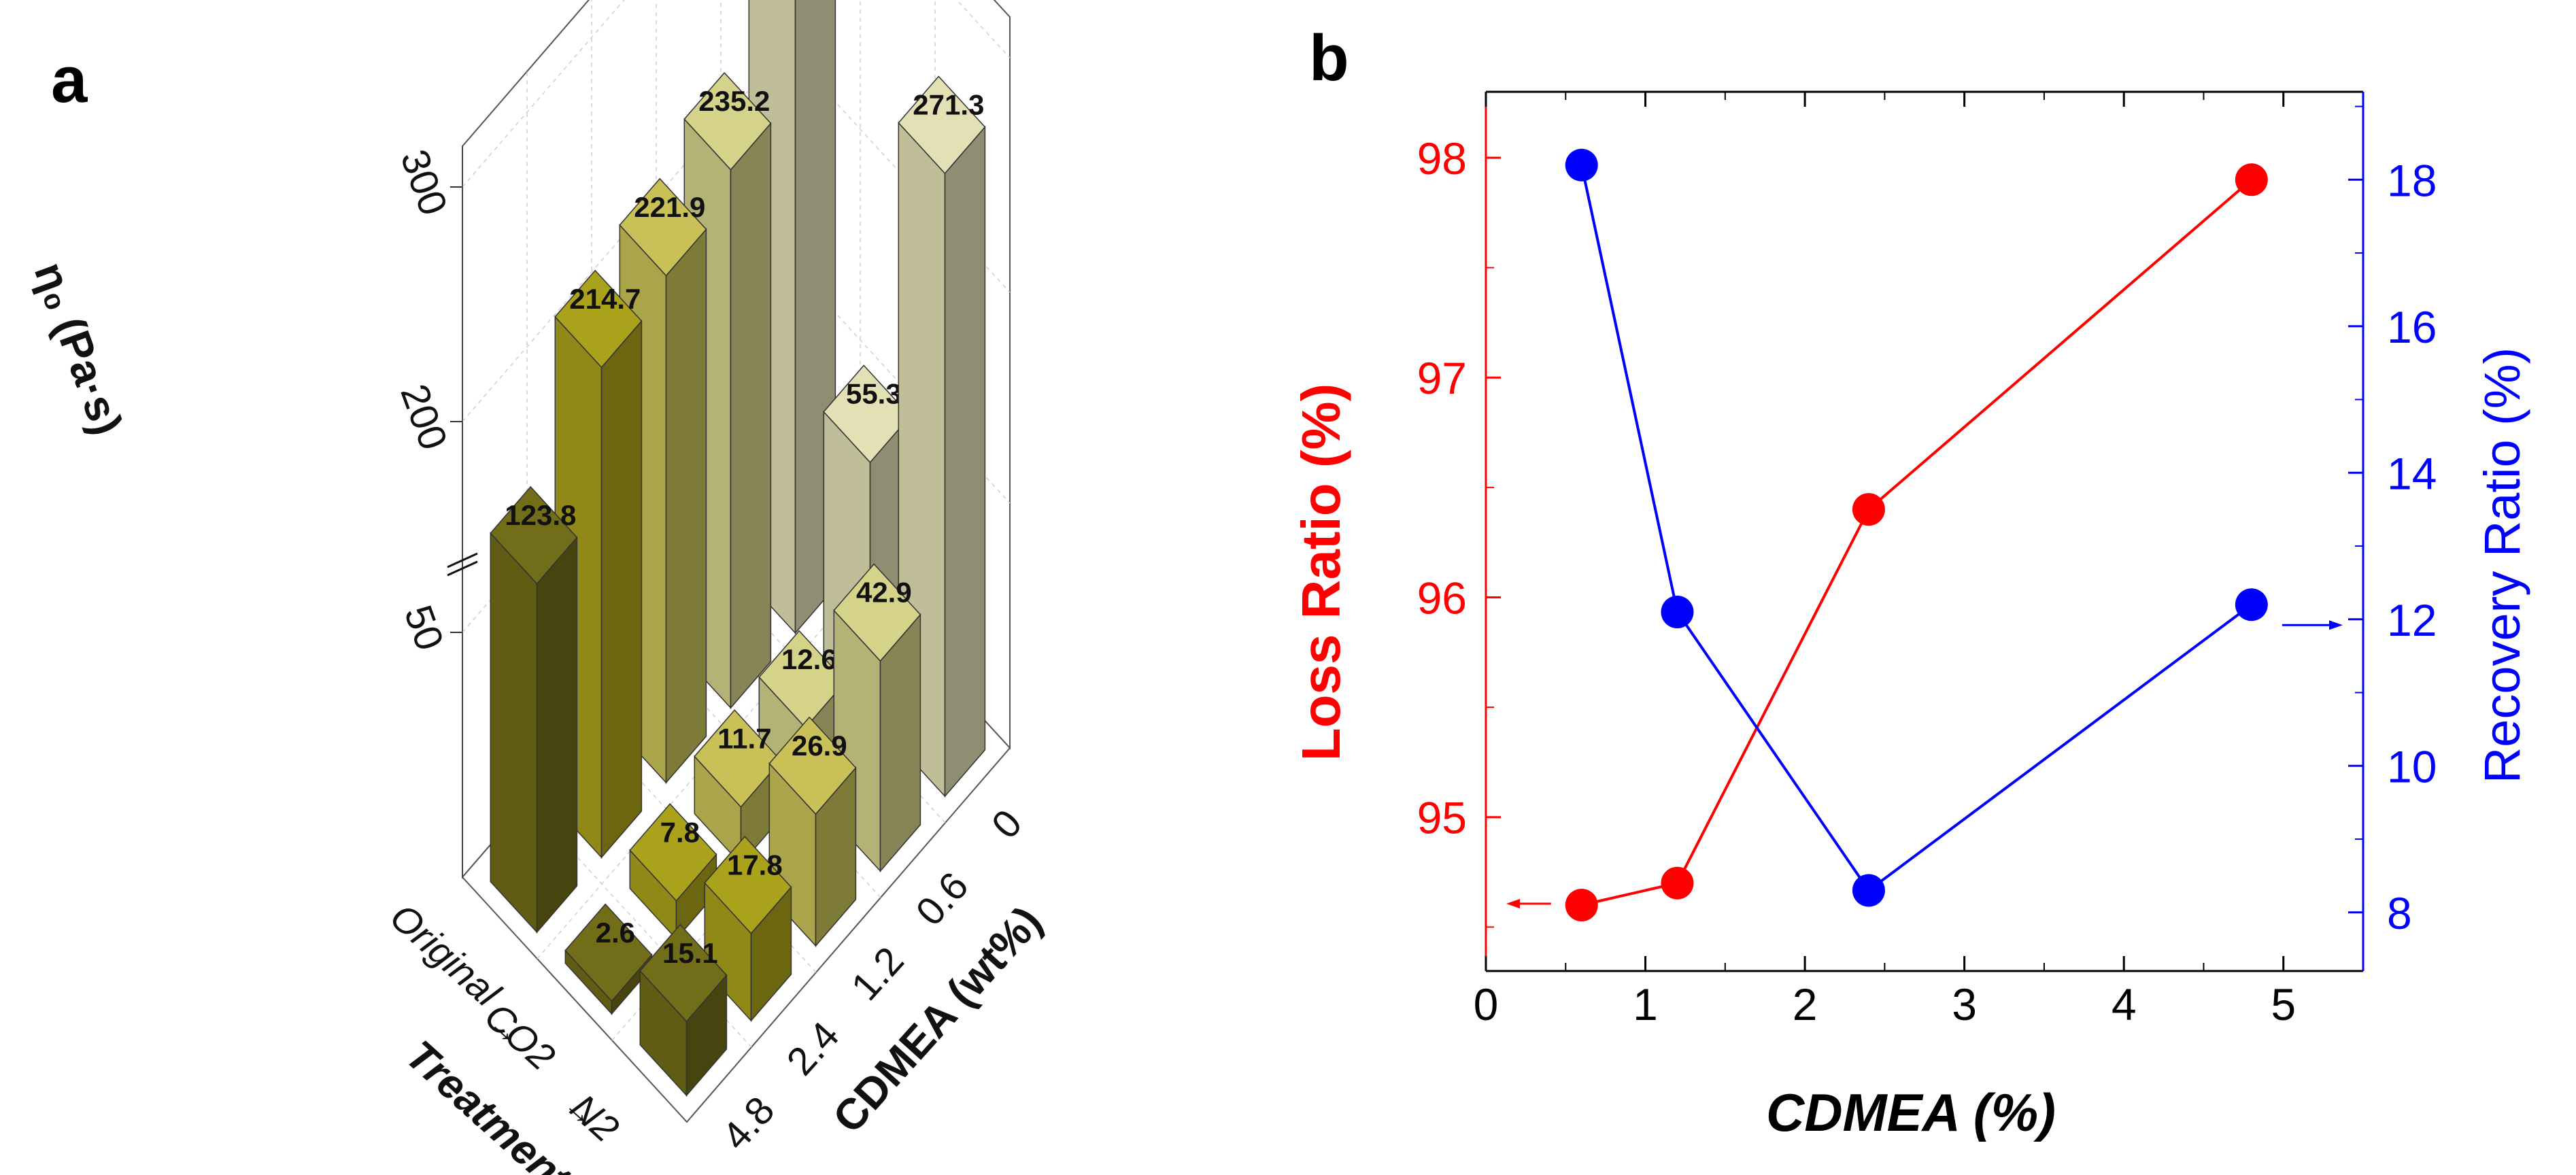  Describe the element at coordinates (2283, 1004) in the screenshot. I see `x-tick-label: 5` at that location.